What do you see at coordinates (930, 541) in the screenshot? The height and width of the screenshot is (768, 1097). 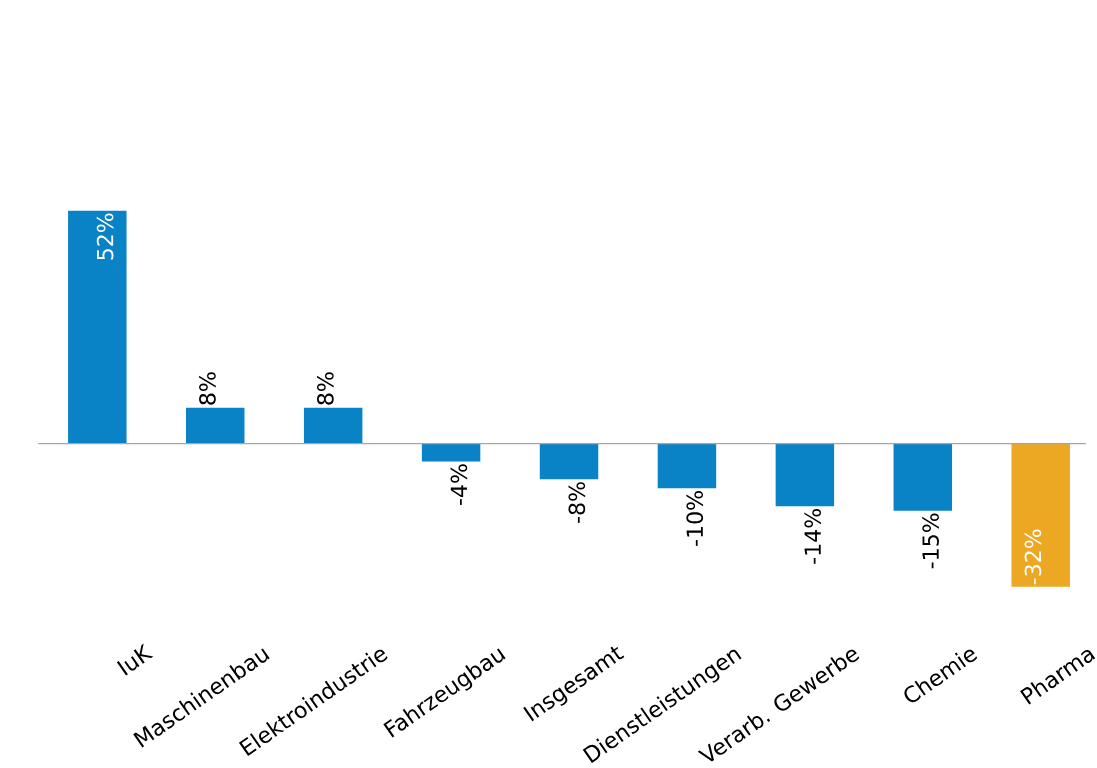 I see `data-label: -15%` at bounding box center [930, 541].